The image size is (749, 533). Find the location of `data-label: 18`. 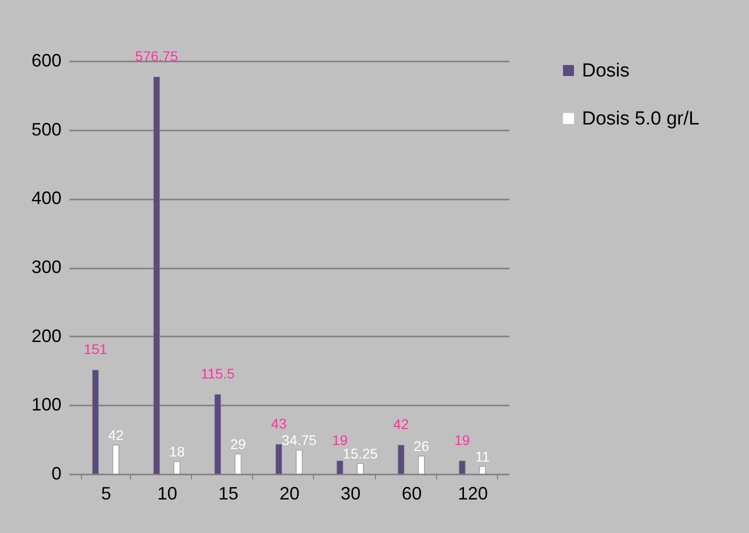

data-label: 18 is located at coordinates (177, 452).